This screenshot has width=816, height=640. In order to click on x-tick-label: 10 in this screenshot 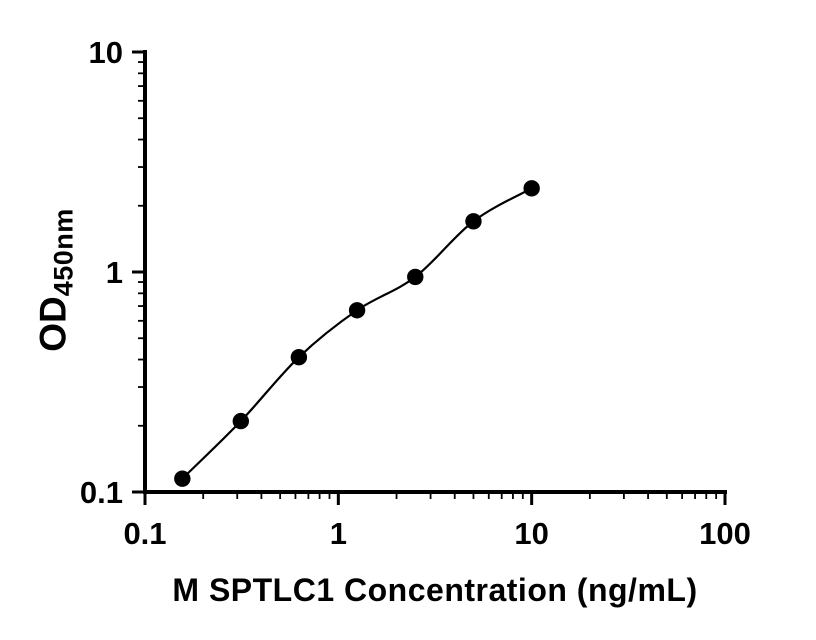, I will do `click(531, 533)`.